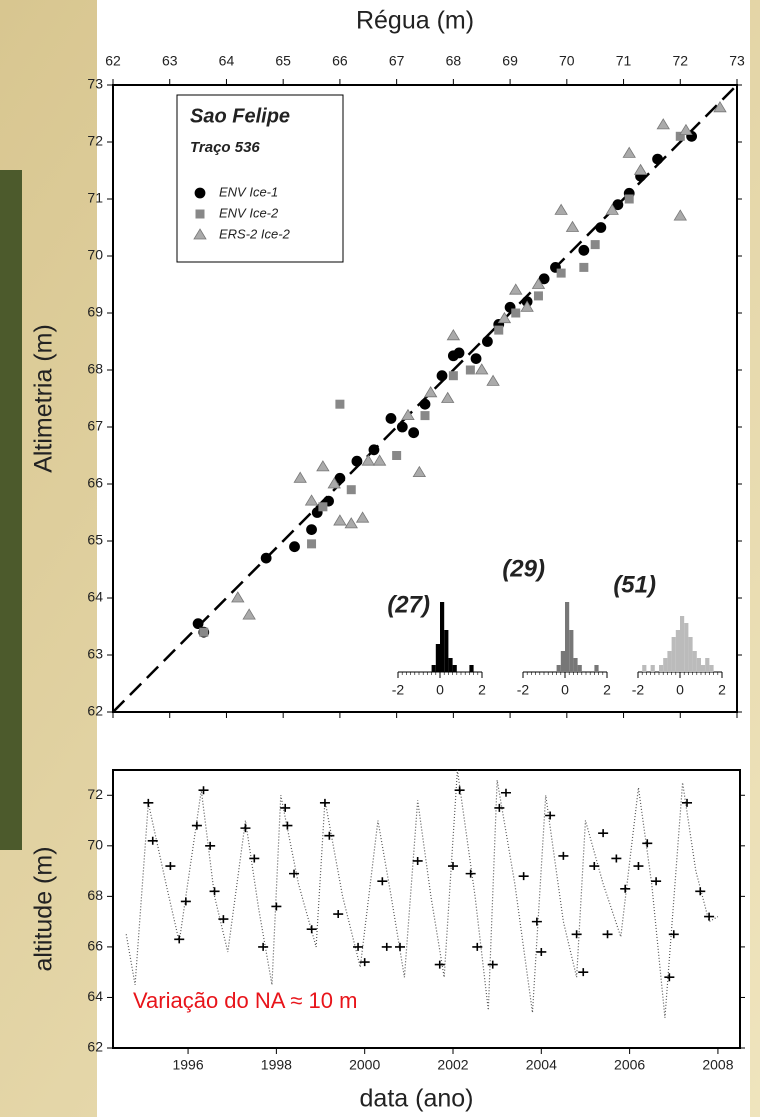 Image resolution: width=760 pixels, height=1117 pixels. I want to click on legend-label: ERS-2 Ice-2, so click(255, 233).